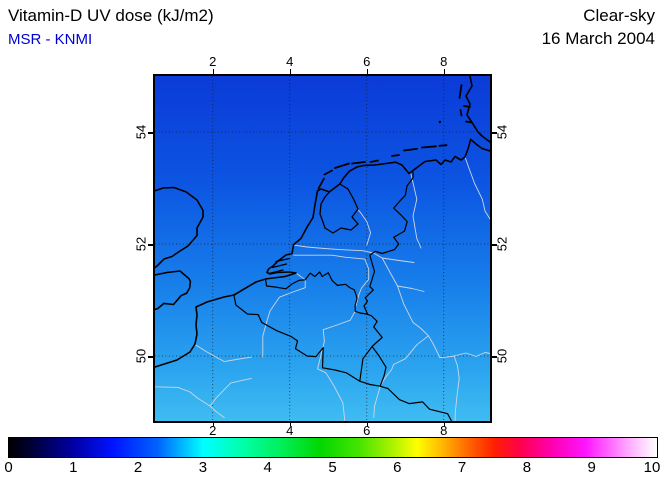  I want to click on colorbar-tick-label: 8, so click(527, 467).